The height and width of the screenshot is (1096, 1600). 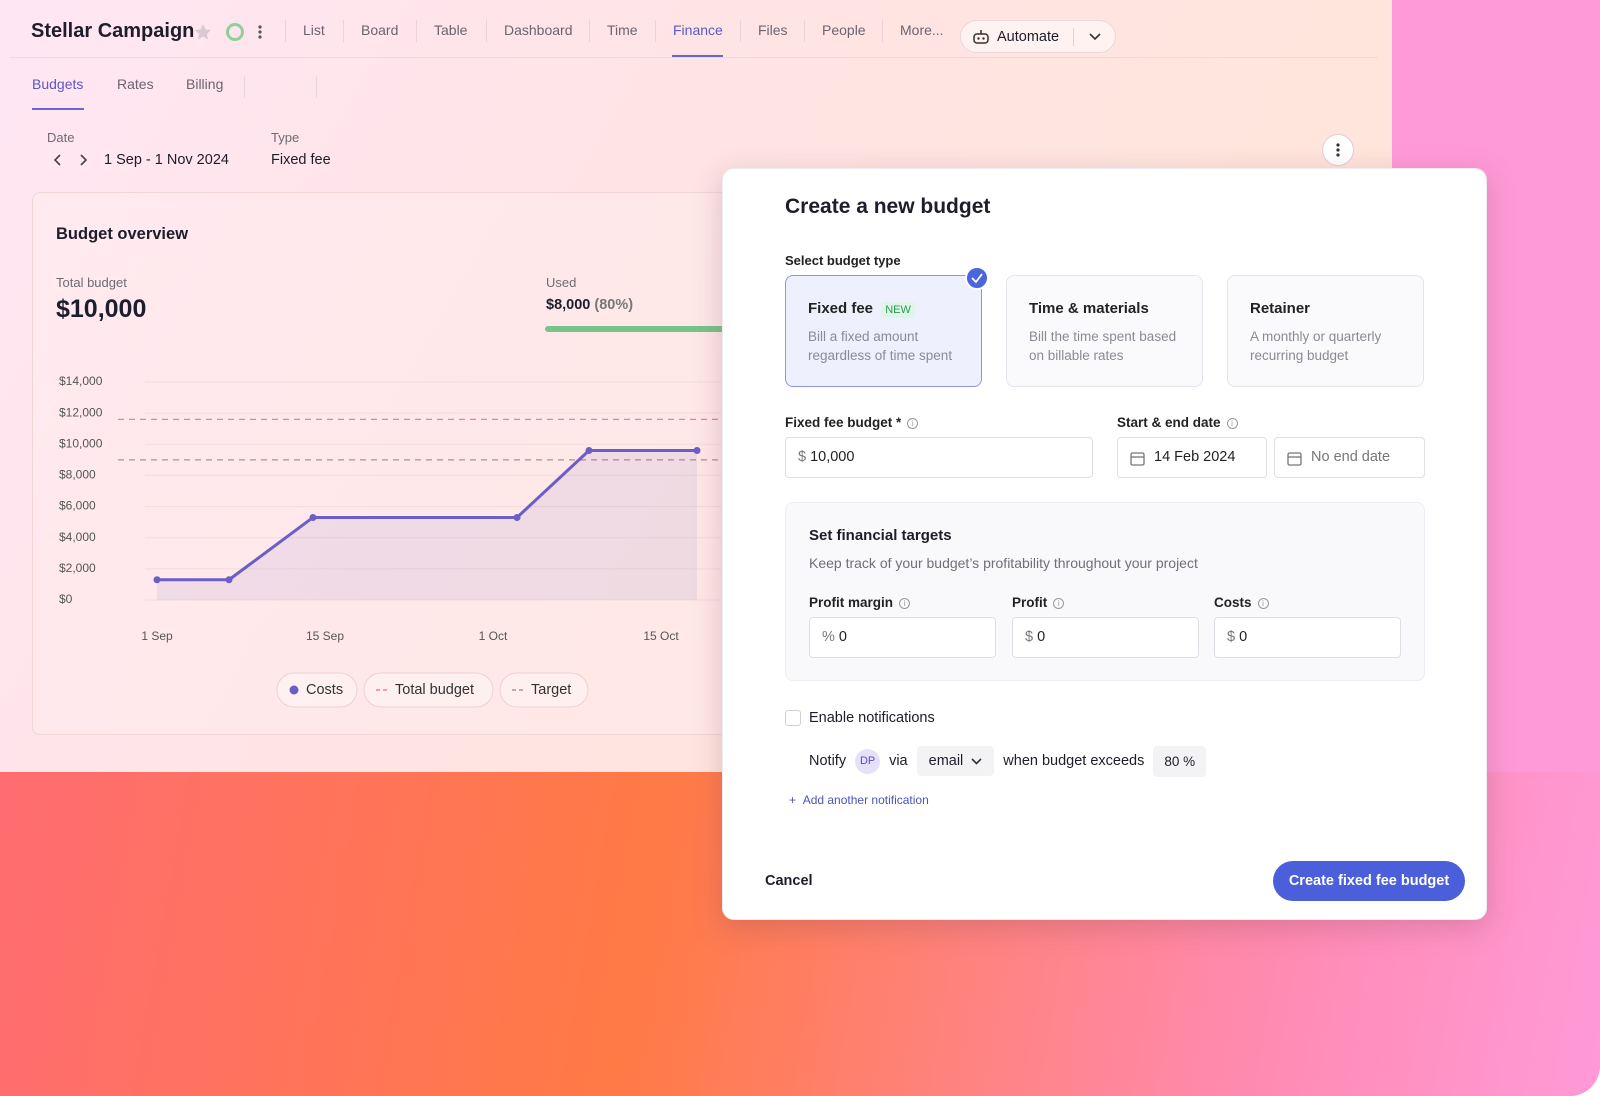 What do you see at coordinates (635, 329) in the screenshot?
I see `used-bar` at bounding box center [635, 329].